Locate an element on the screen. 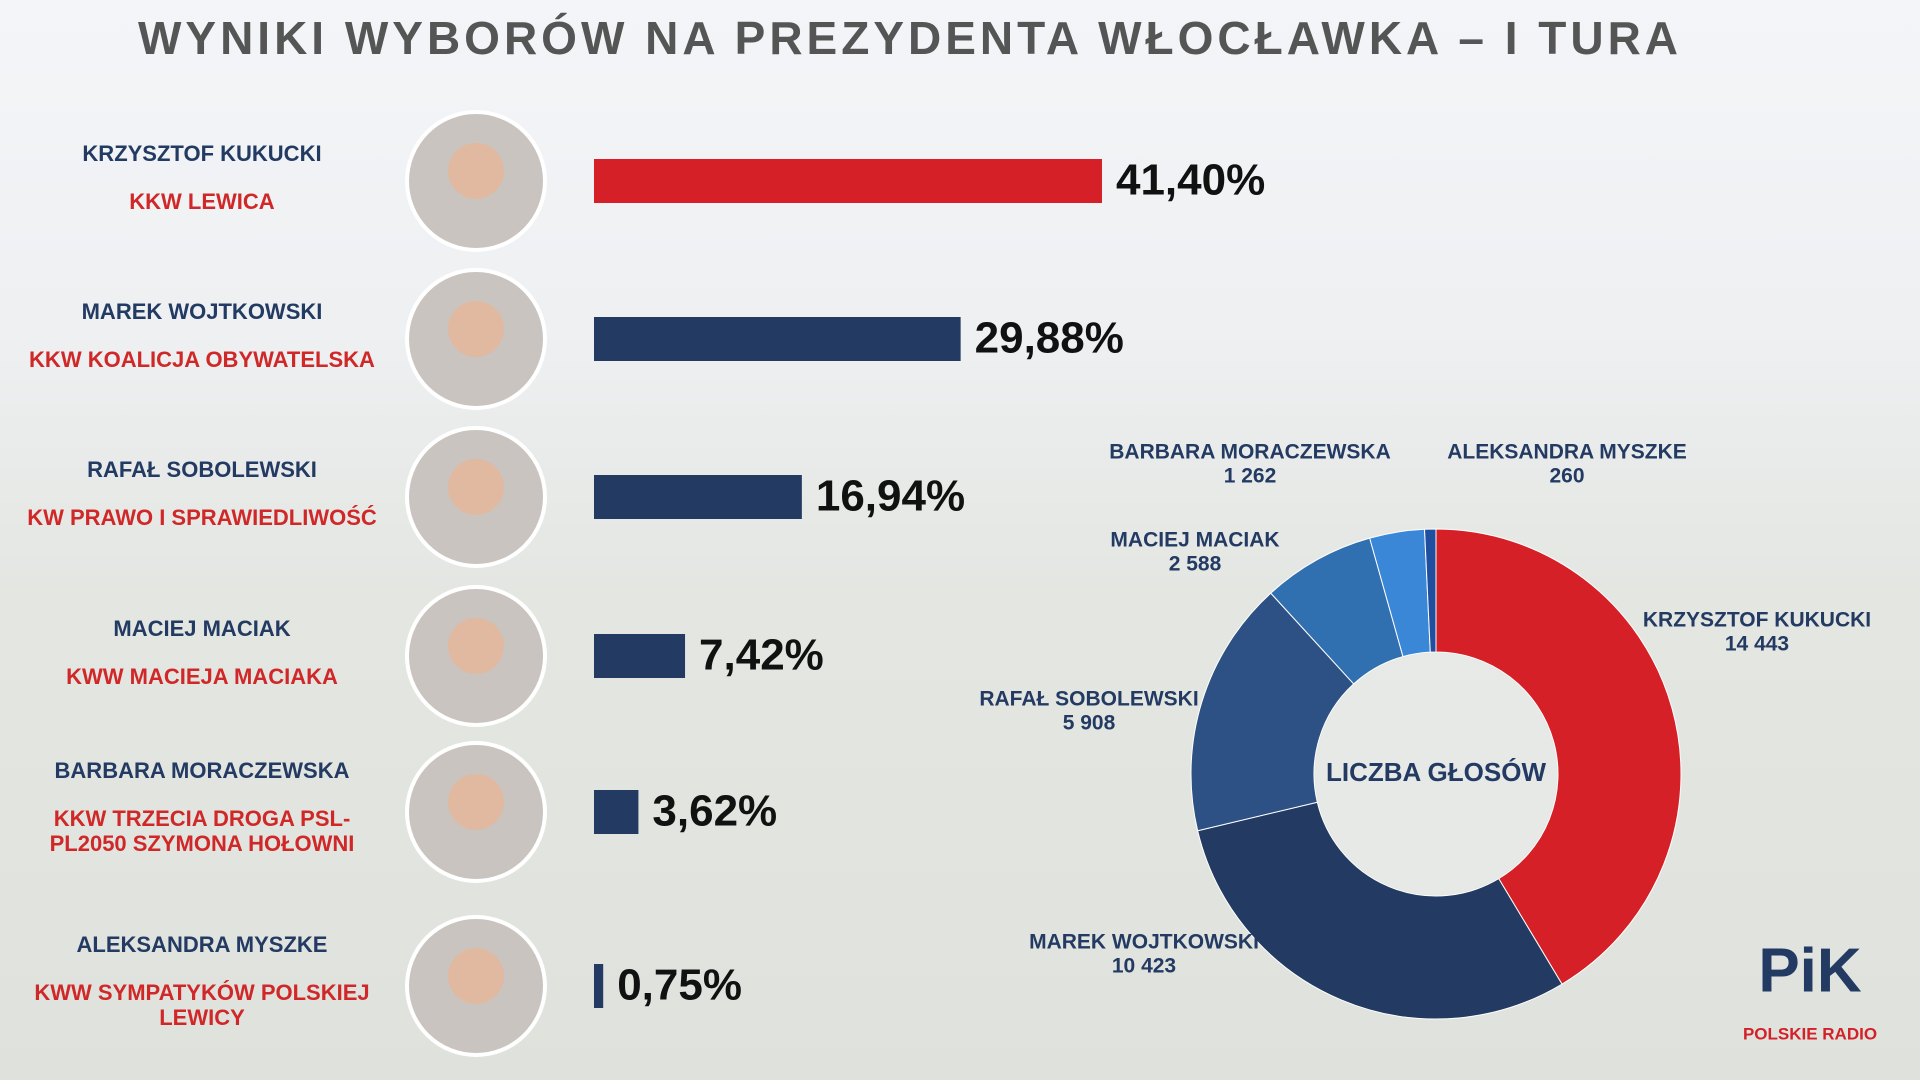 This screenshot has width=1920, height=1080. candidate-name: RAFAŁ SOBOLEWSKI is located at coordinates (202, 469).